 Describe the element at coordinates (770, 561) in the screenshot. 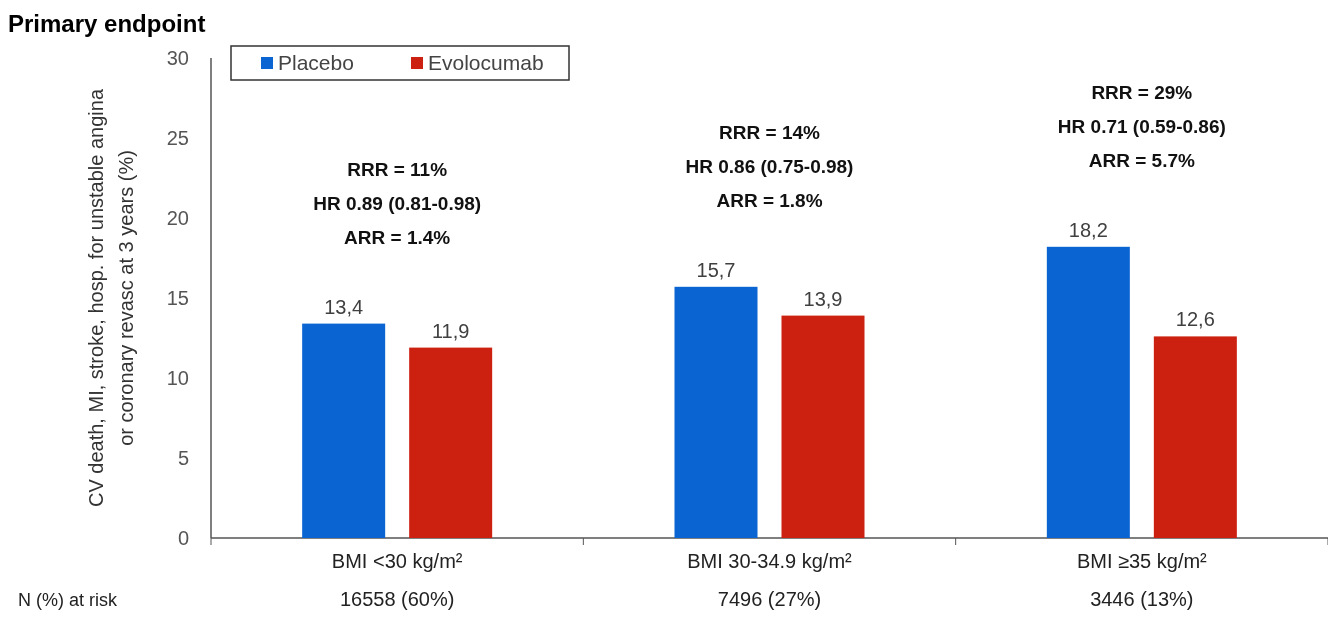

I see `x-tick-label: BMI 30-34.9 kg/m²` at that location.